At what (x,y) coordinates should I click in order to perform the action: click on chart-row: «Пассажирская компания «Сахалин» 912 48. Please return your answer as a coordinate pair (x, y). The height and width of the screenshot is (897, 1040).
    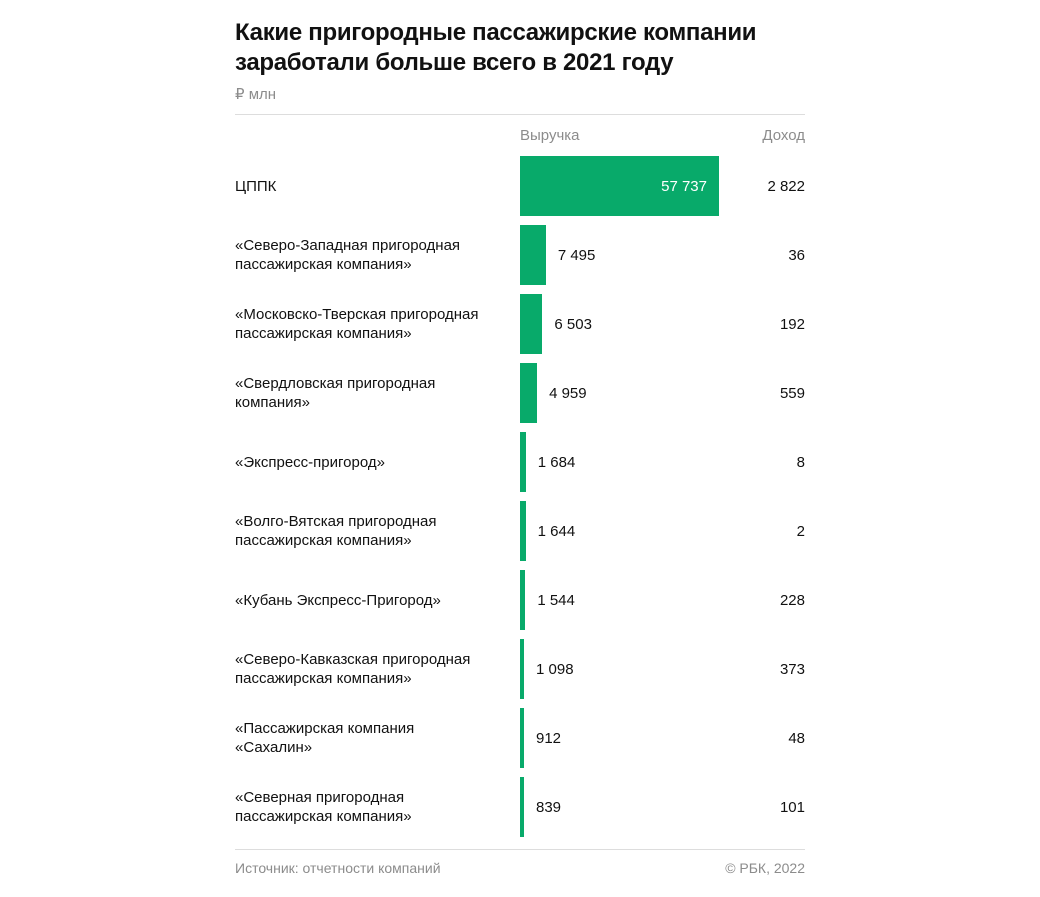
    Looking at the image, I should click on (520, 738).